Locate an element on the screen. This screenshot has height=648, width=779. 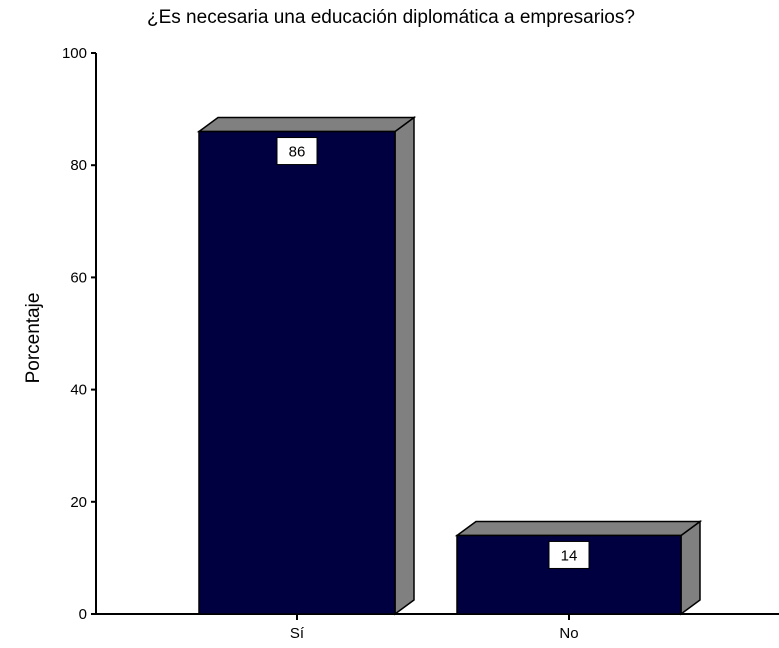
y-tick-label: 100 is located at coordinates (74, 53).